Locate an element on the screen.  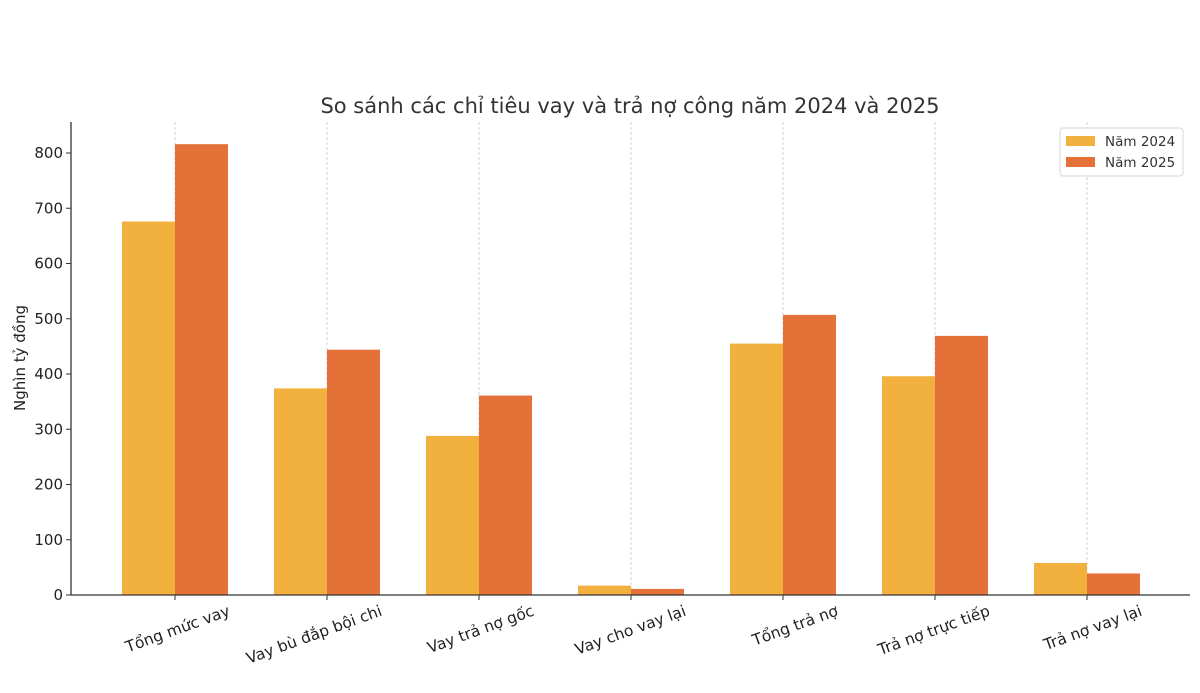
x-tick-label: Tổng trả nợ is located at coordinates (795, 626).